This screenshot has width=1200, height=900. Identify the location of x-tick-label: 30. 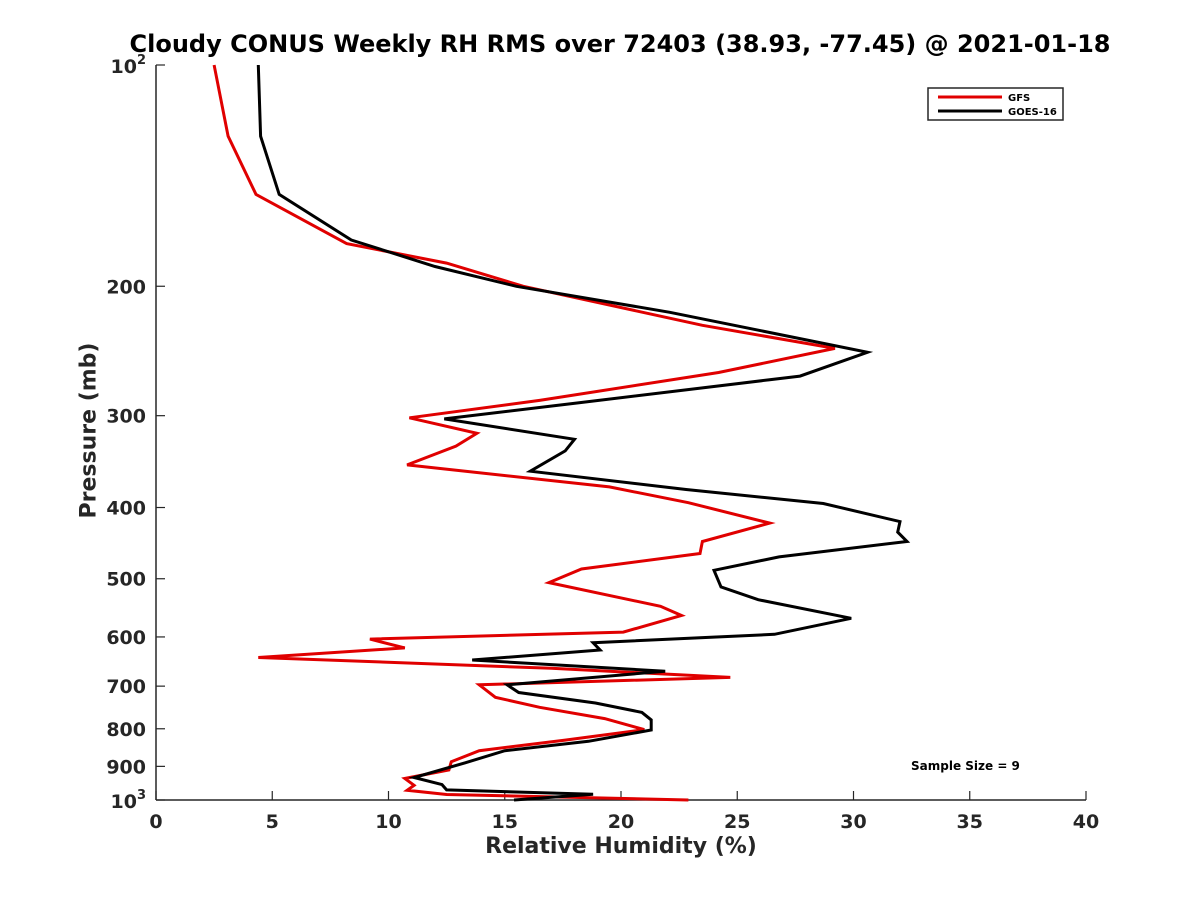
(853, 822).